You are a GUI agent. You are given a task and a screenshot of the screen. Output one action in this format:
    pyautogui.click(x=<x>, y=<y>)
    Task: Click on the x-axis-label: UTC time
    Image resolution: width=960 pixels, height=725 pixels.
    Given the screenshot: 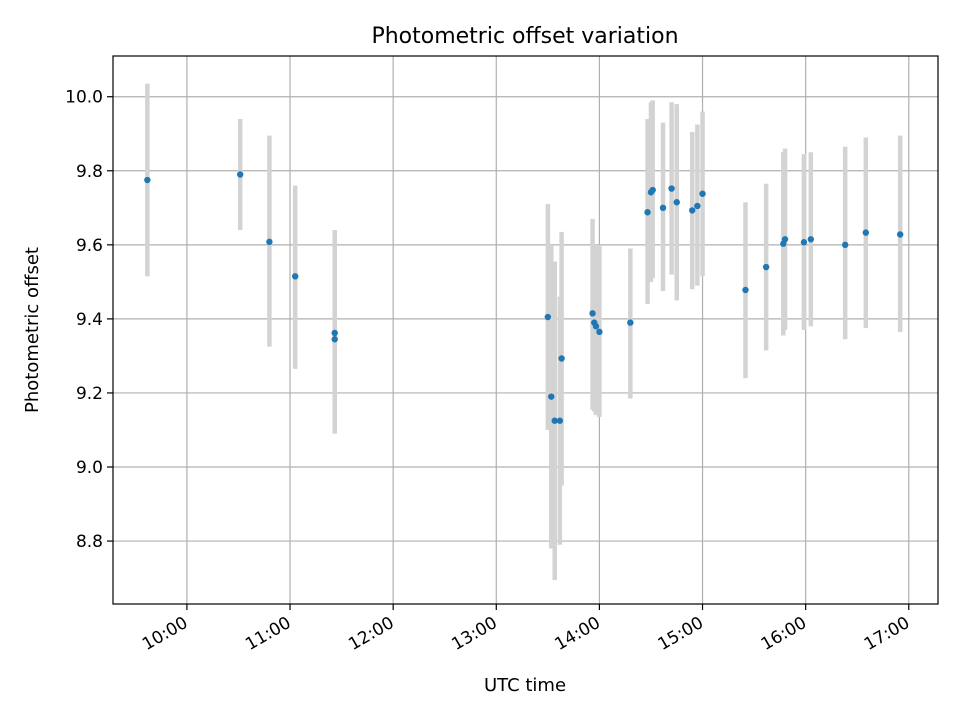 What is the action you would take?
    pyautogui.click(x=525, y=685)
    